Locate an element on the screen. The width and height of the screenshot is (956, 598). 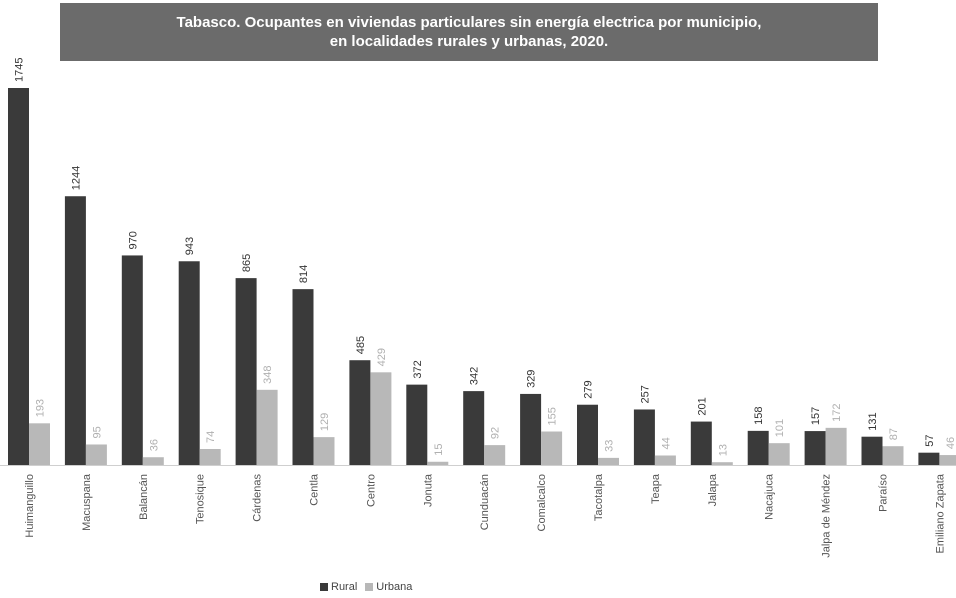
data-label-rural-5: 814 is located at coordinates (304, 274).